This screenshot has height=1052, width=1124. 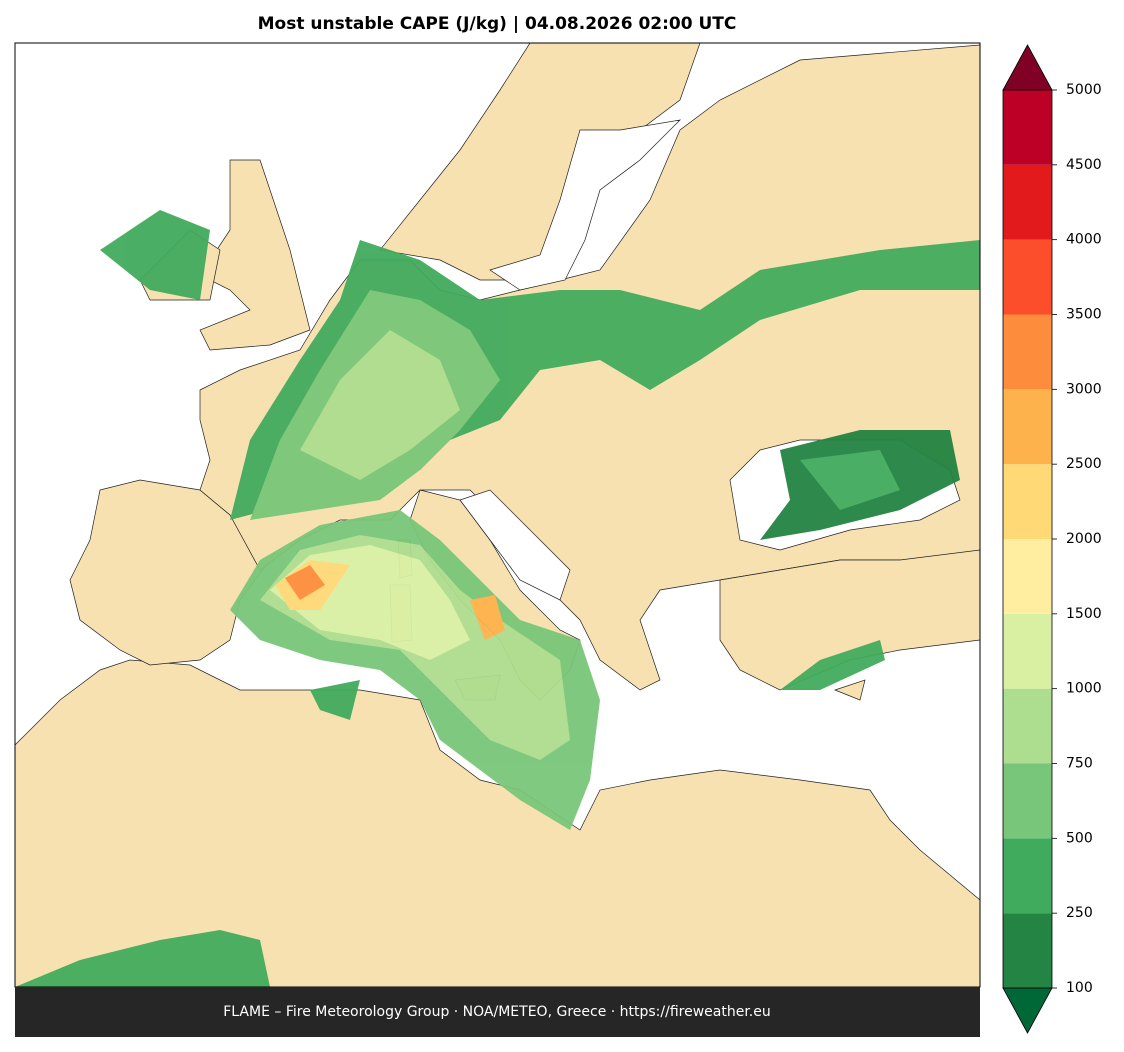 I want to click on colorbar-tick-label: 2000, so click(x=1084, y=539).